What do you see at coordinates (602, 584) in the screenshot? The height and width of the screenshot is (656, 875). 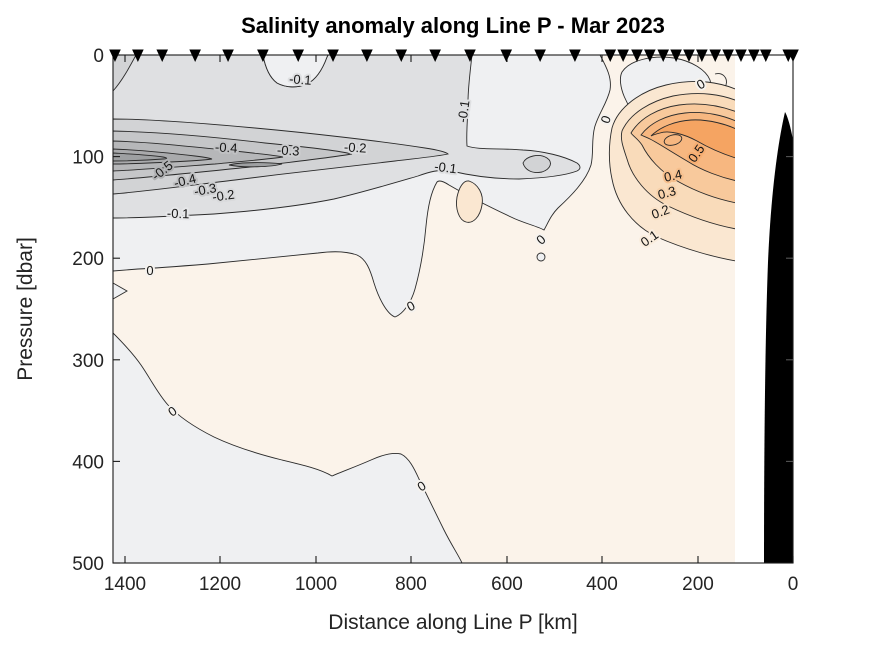 I see `x-tick: 400` at bounding box center [602, 584].